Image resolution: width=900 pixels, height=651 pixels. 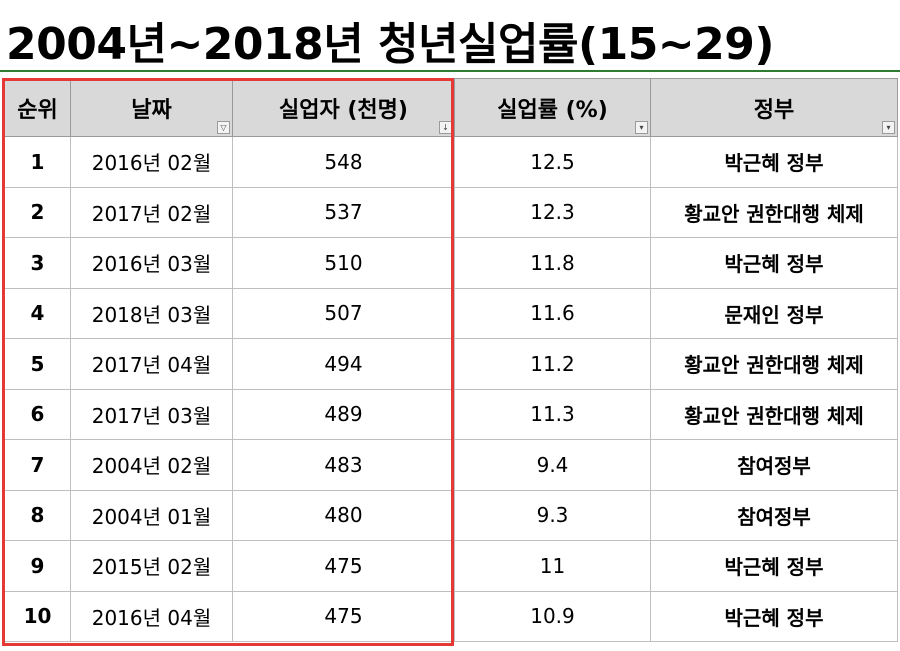 What do you see at coordinates (450, 71) in the screenshot?
I see `accent-divider` at bounding box center [450, 71].